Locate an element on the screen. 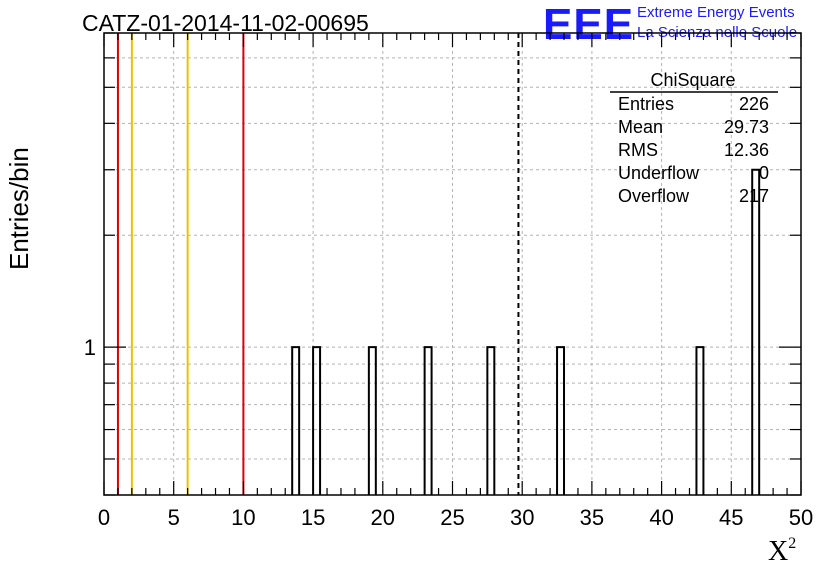 This screenshot has height=572, width=836. y-tick-label: 1 is located at coordinates (90, 347).